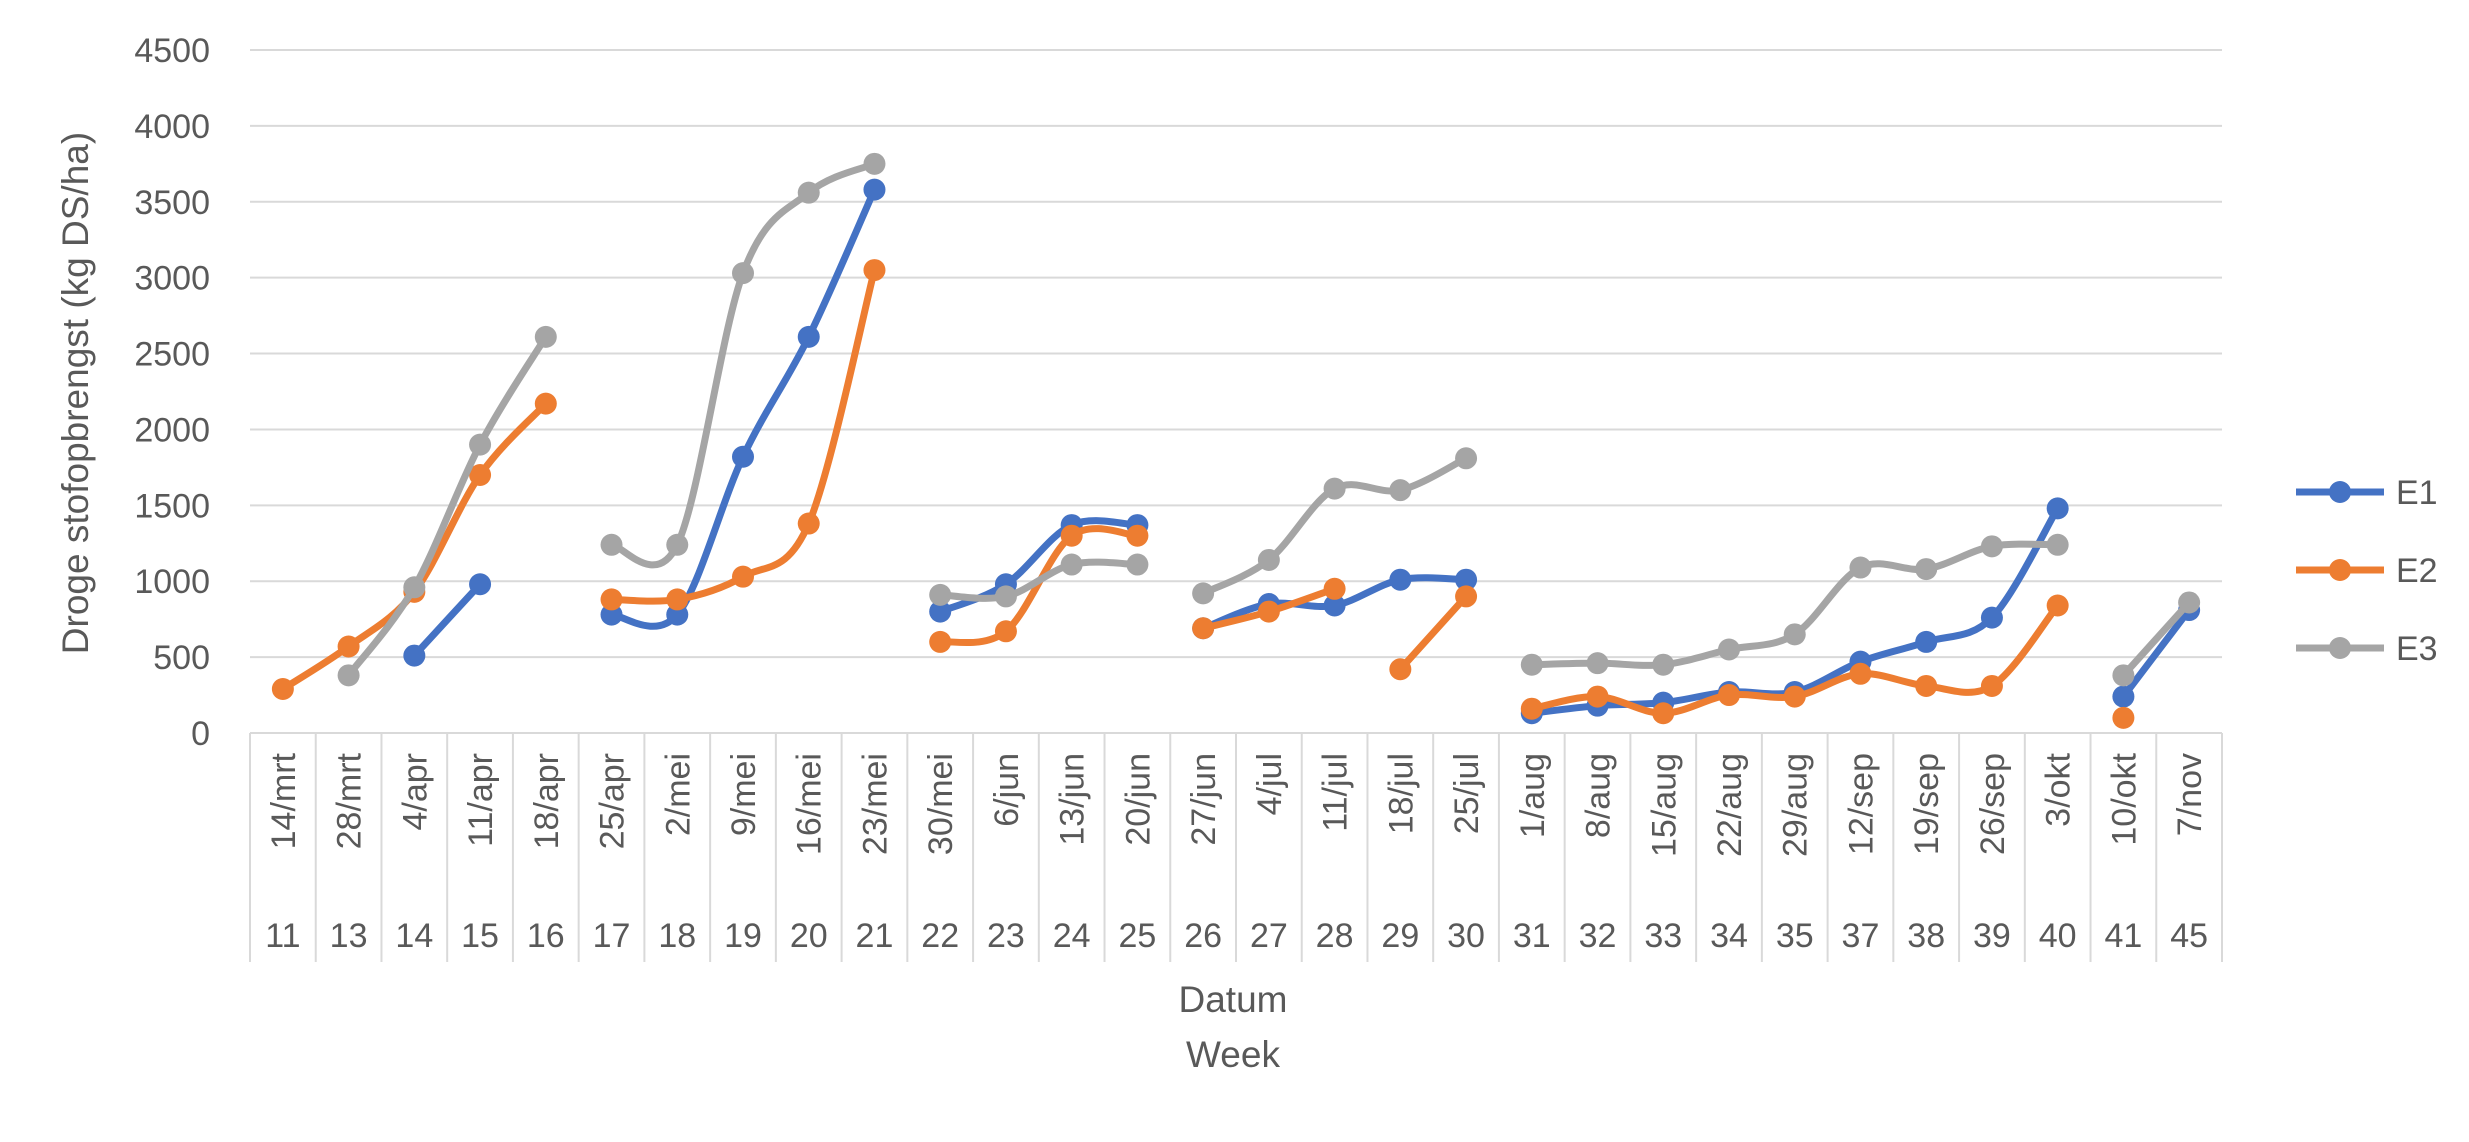 The image size is (2469, 1142). I want to click on legend-label: E2, so click(2417, 571).